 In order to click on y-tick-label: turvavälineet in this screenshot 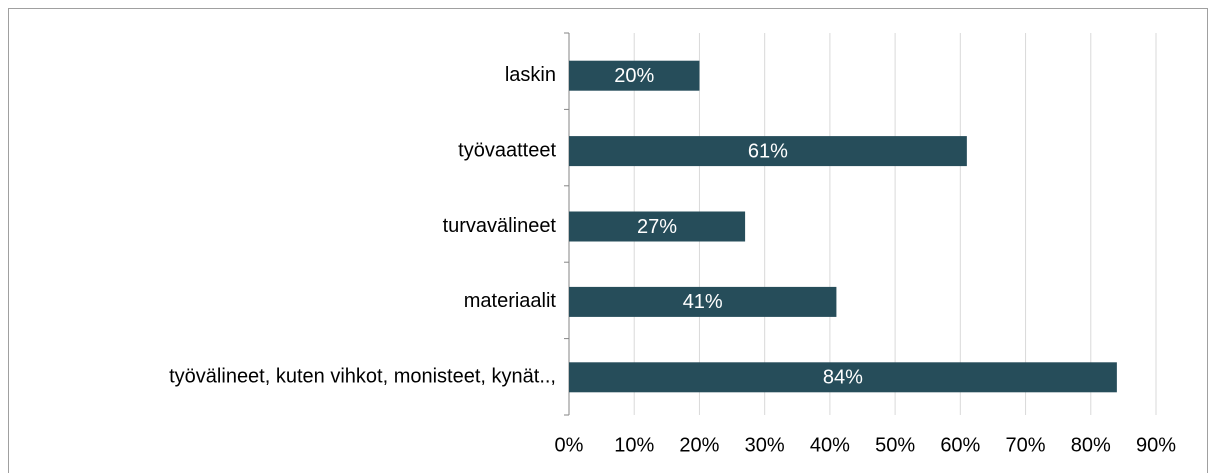, I will do `click(500, 226)`.